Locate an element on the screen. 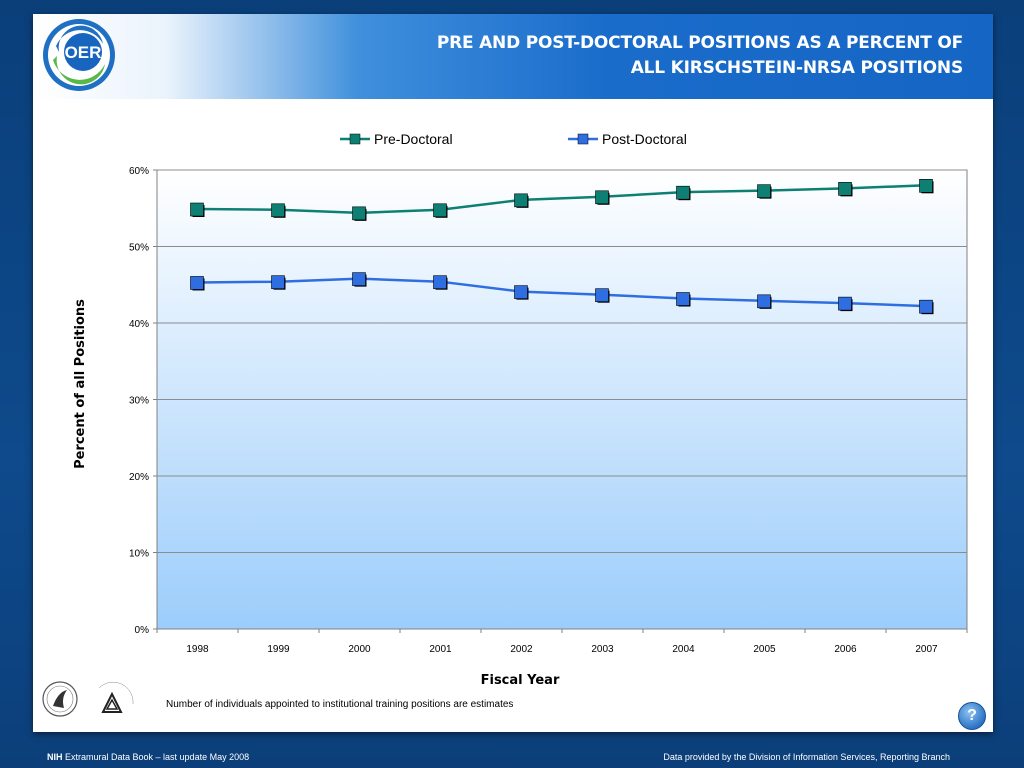 The image size is (1024, 768). x-tick-label: 2007 is located at coordinates (926, 649).